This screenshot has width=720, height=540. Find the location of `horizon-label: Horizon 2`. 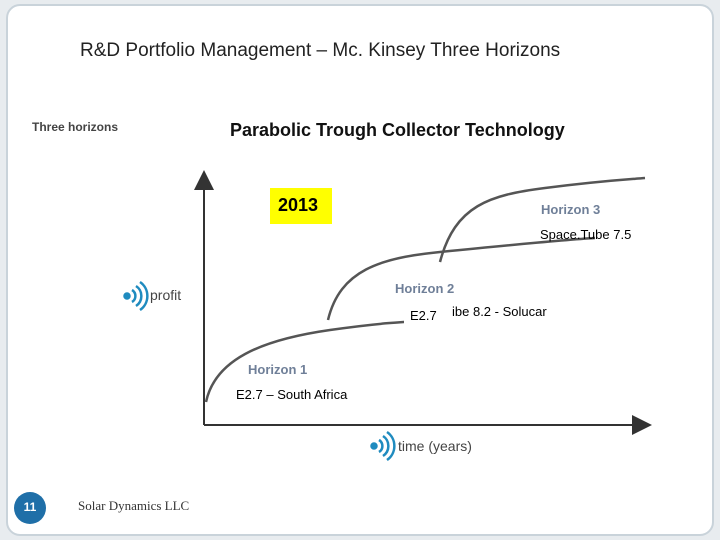

horizon-label: Horizon 2 is located at coordinates (425, 288).